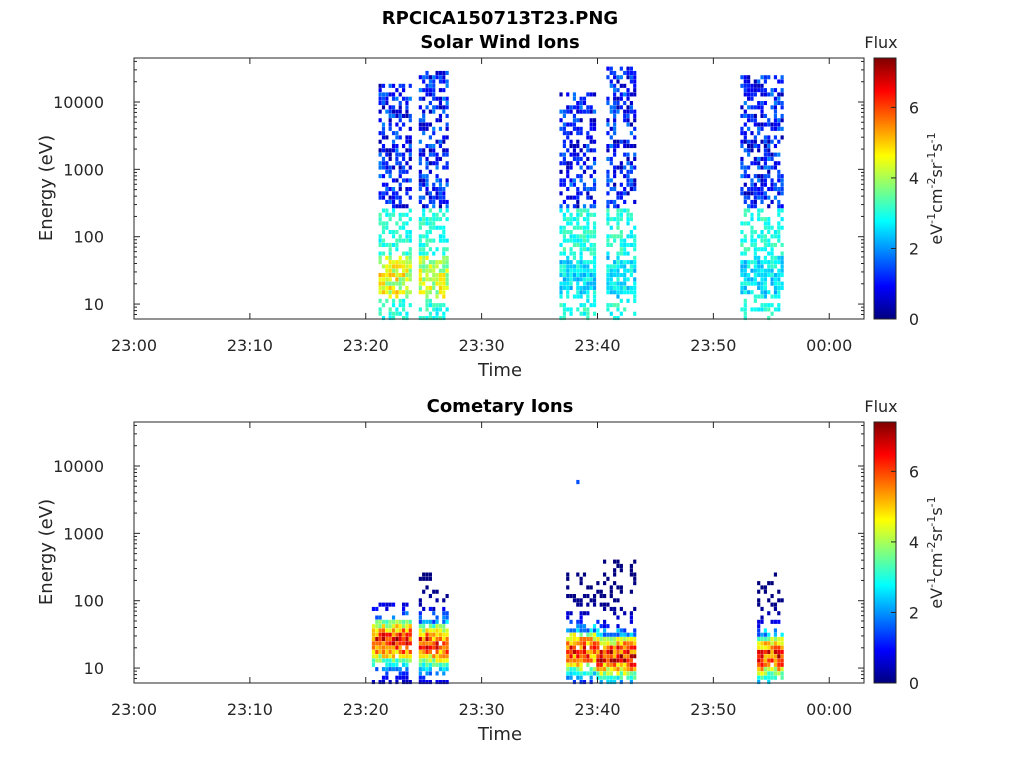 The image size is (1024, 768). What do you see at coordinates (935, 552) in the screenshot?
I see `colorbar-unit-label: eV-1cm-2sr-1s-1` at bounding box center [935, 552].